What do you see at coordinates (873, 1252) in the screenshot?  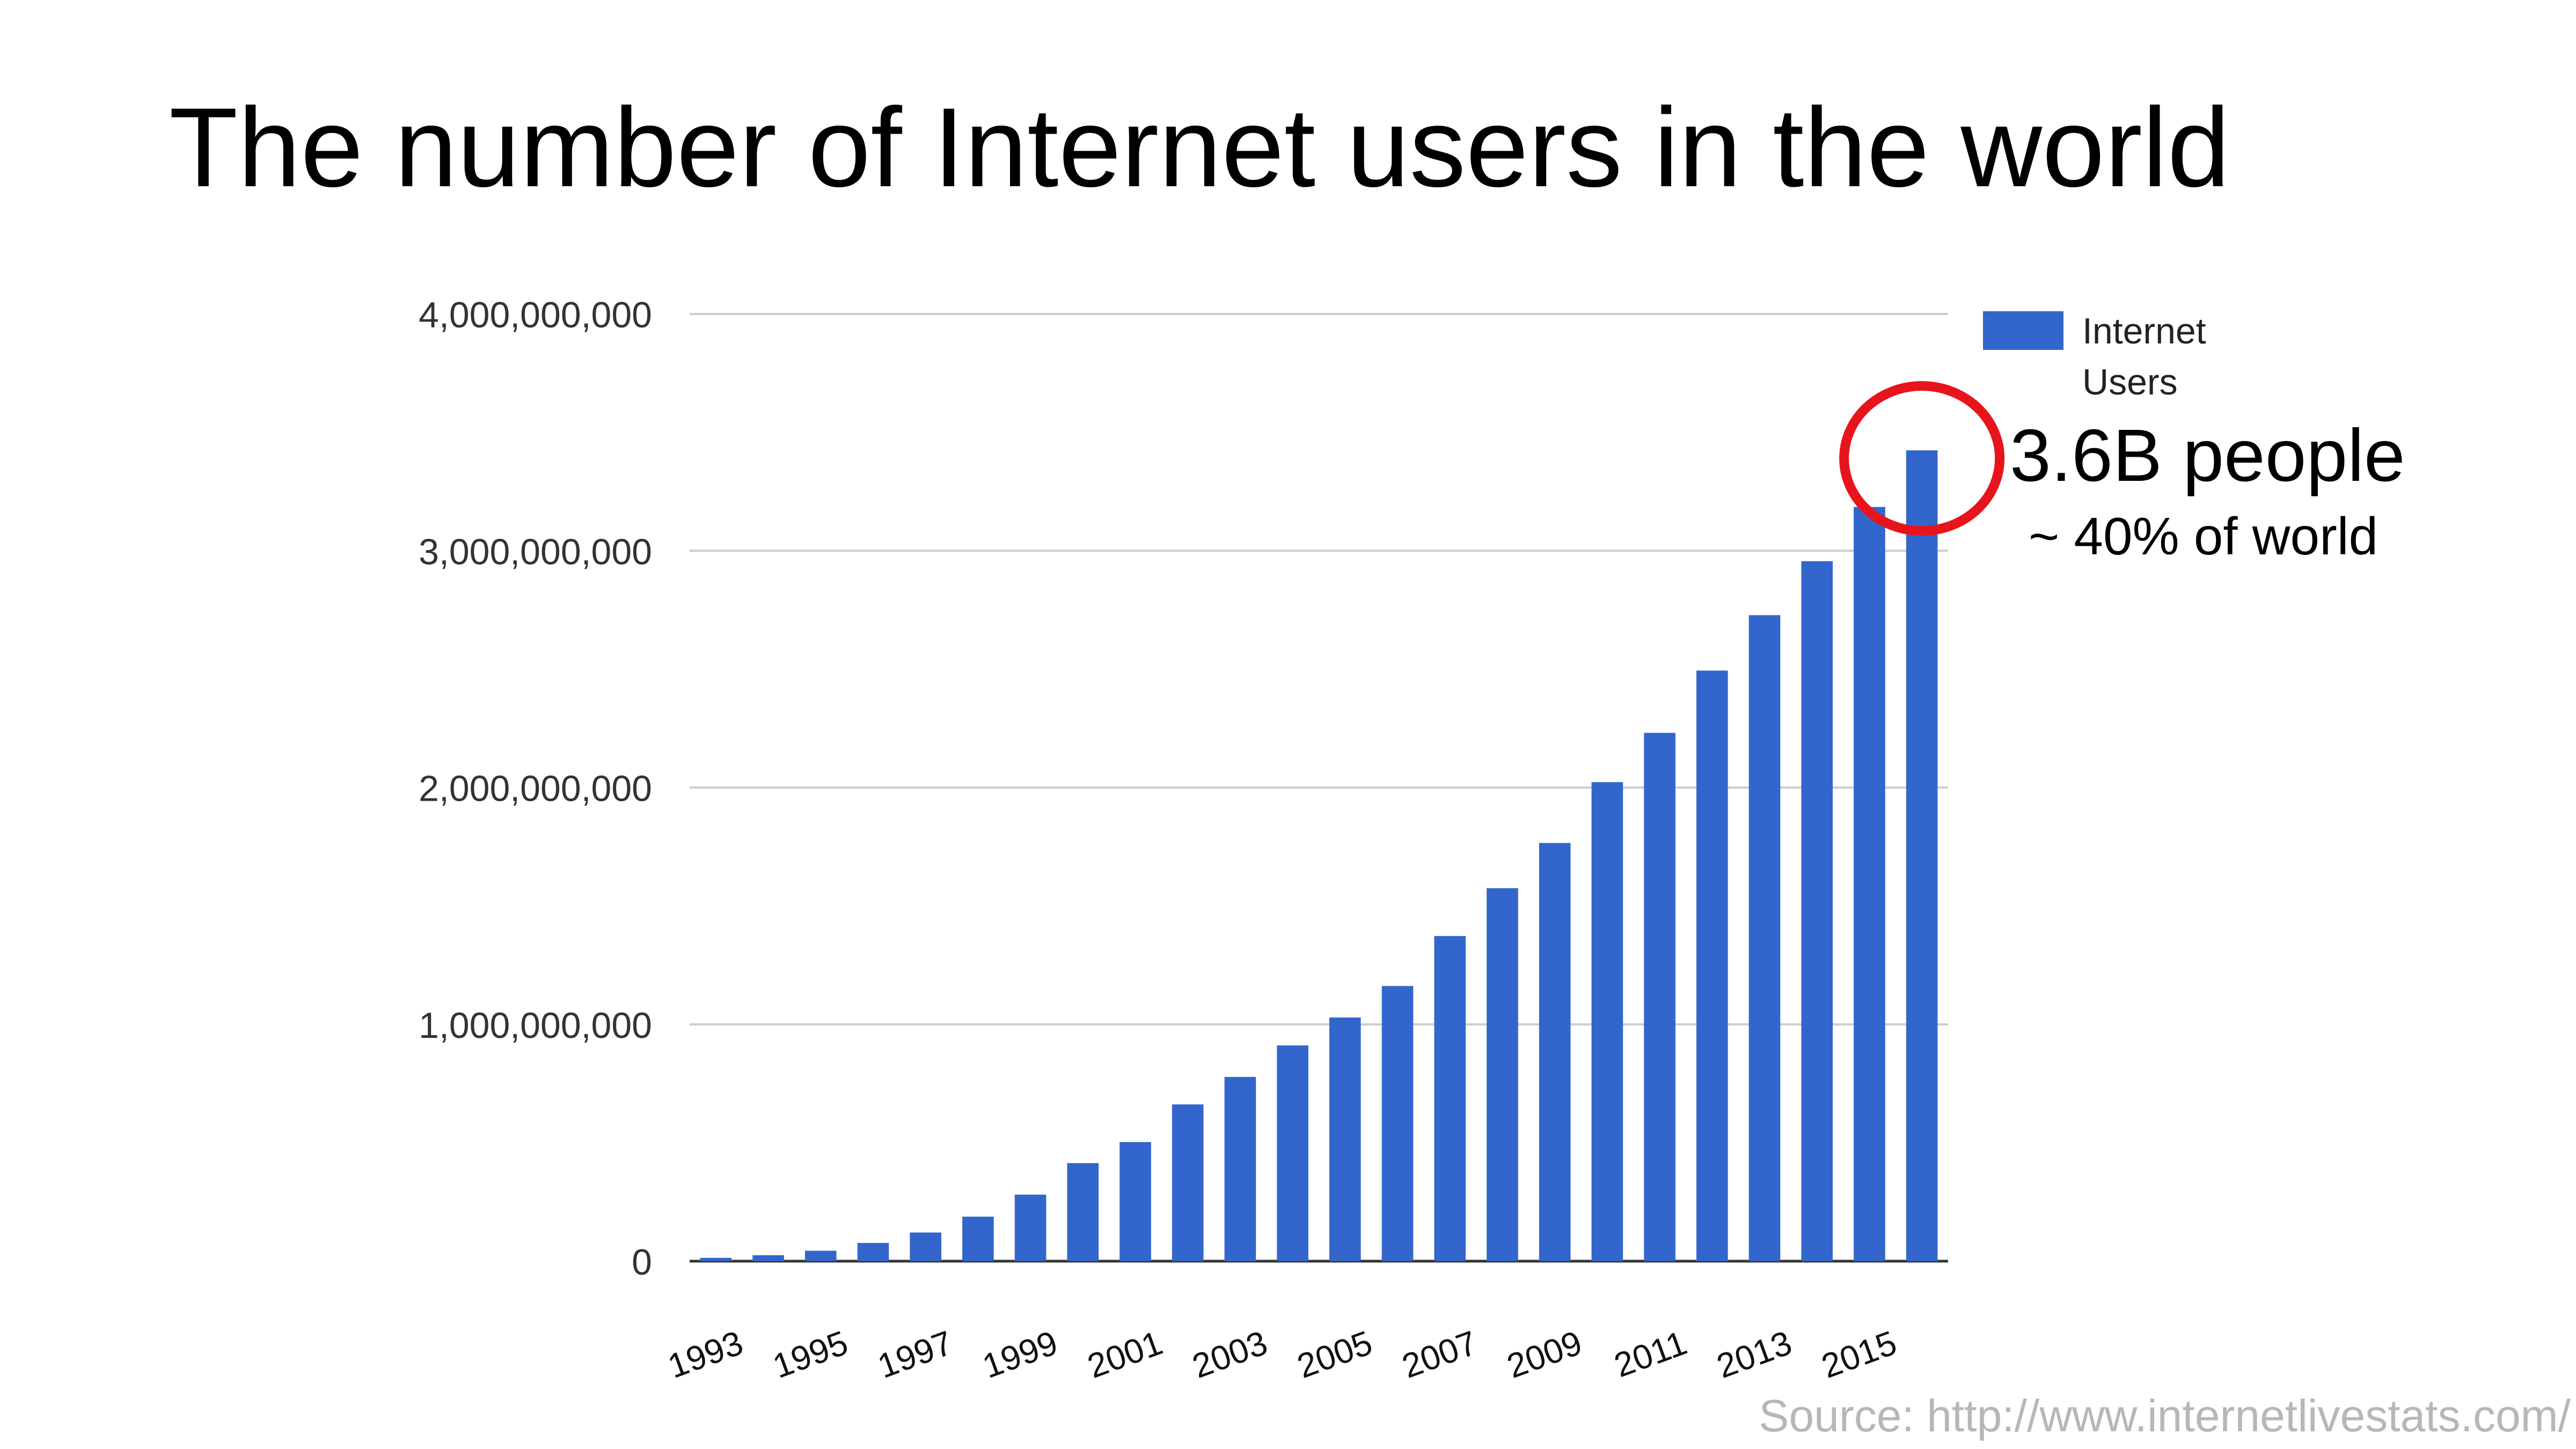 I see `bar-1996` at bounding box center [873, 1252].